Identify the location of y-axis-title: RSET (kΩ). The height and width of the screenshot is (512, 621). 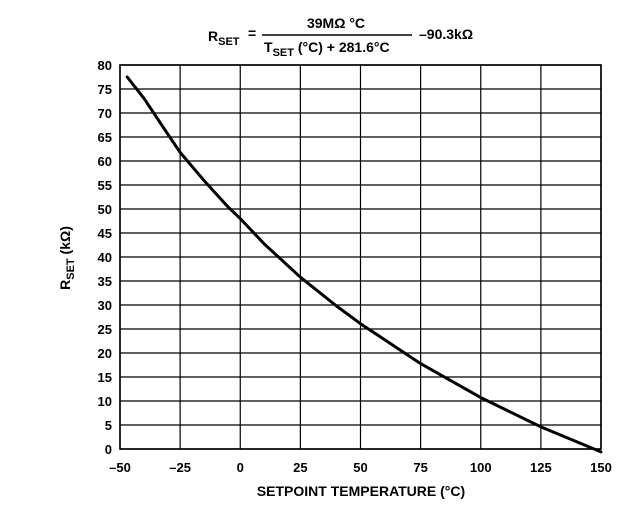
(67, 258).